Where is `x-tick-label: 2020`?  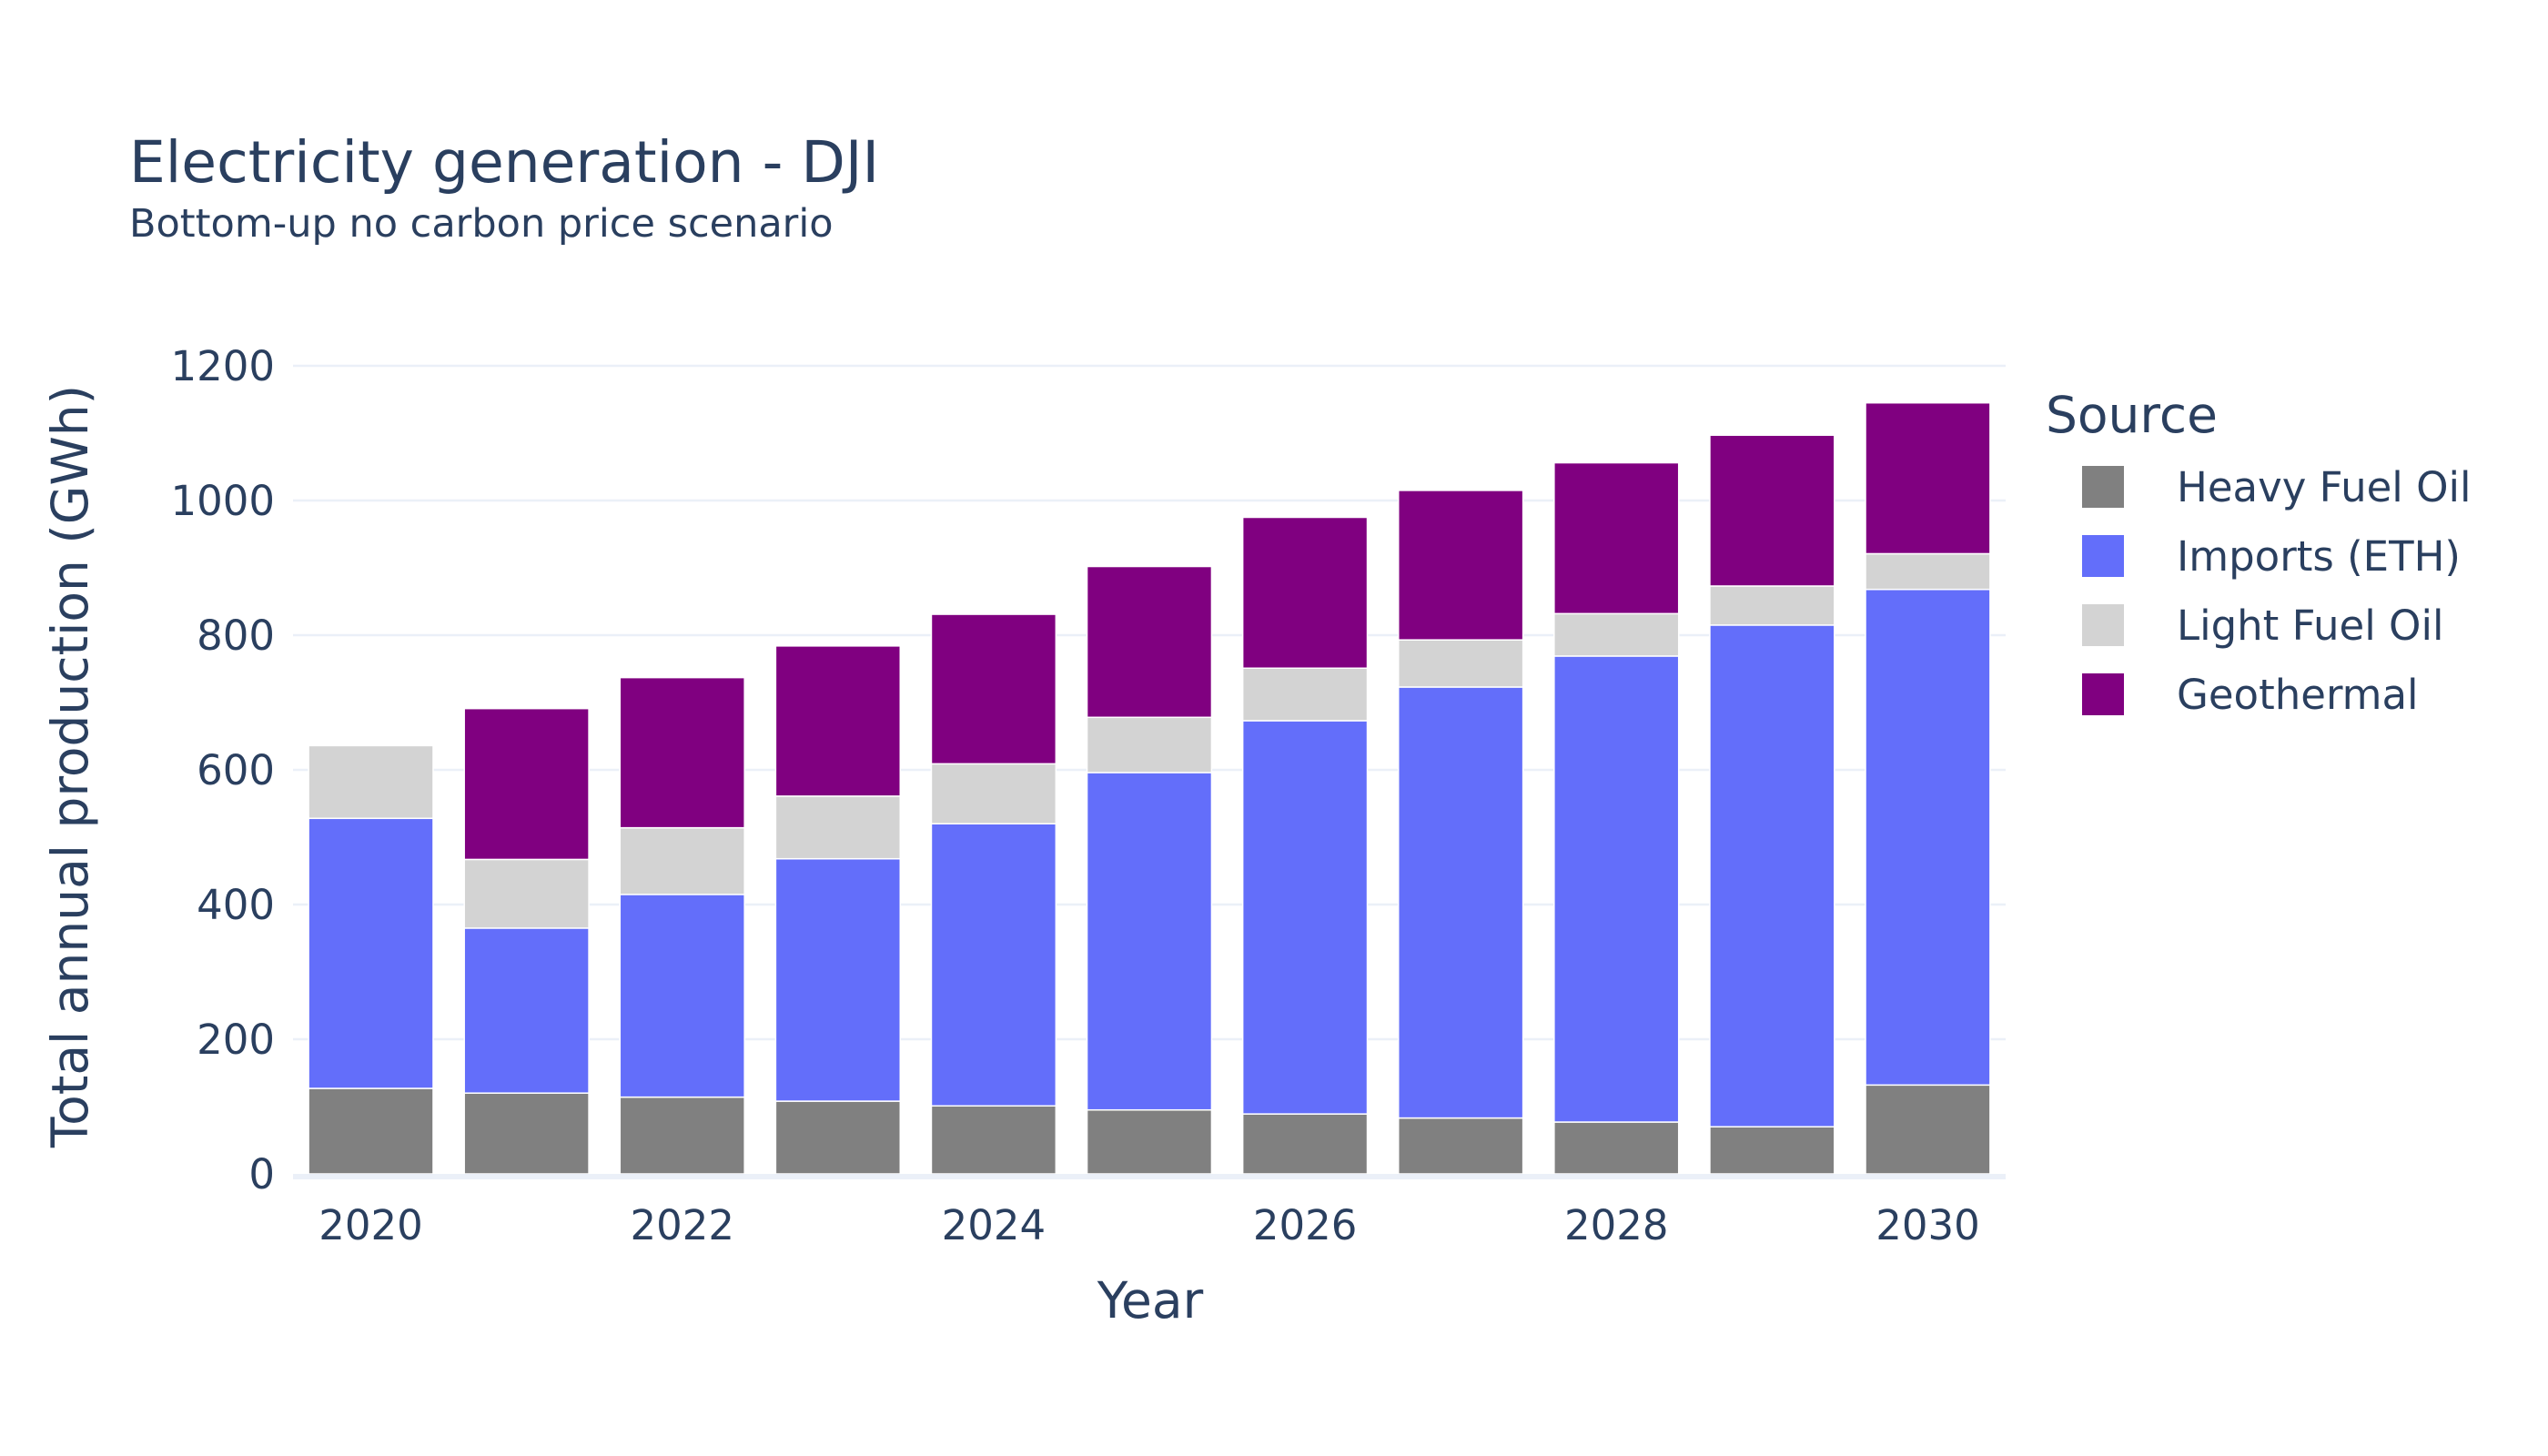 x-tick-label: 2020 is located at coordinates (371, 1225).